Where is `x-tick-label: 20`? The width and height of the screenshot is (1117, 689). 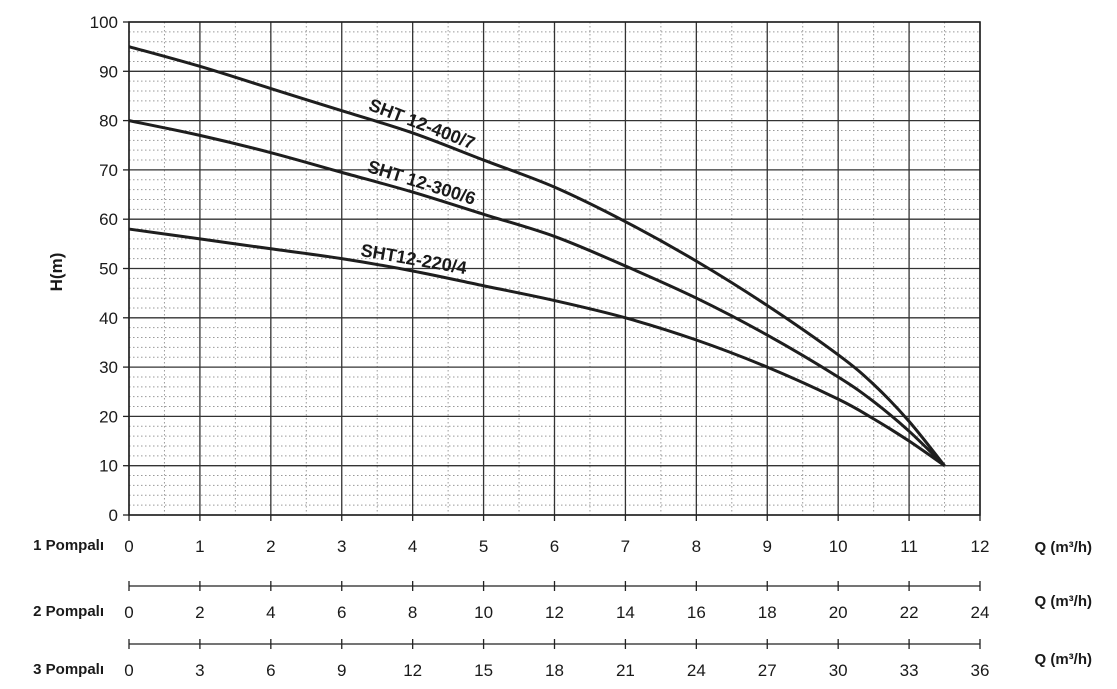 x-tick-label: 20 is located at coordinates (838, 612).